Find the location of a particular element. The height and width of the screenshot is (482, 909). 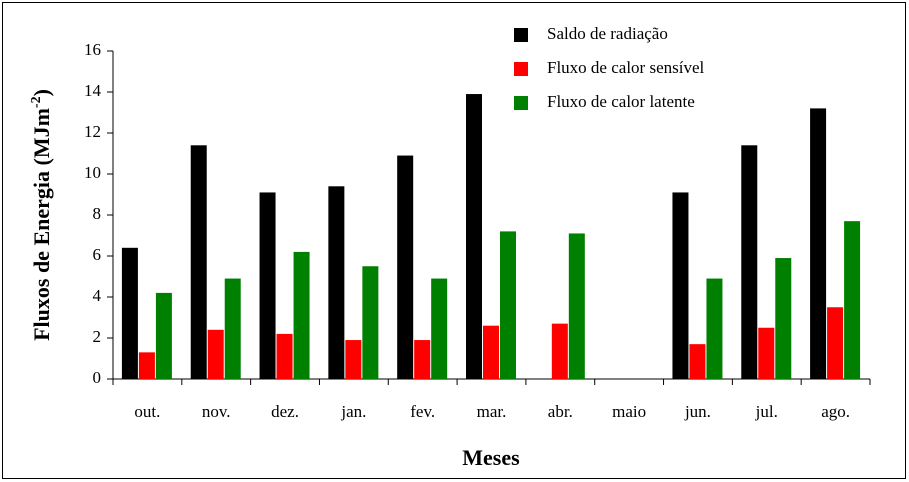

y-tick-label: 8 is located at coordinates (97, 213).